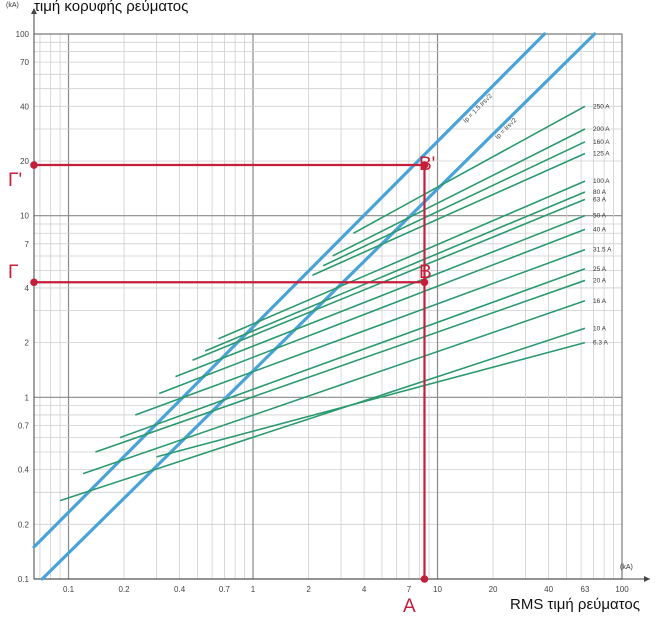 The height and width of the screenshot is (628, 662). Describe the element at coordinates (180, 589) in the screenshot. I see `x-tick-label: 0.4` at that location.